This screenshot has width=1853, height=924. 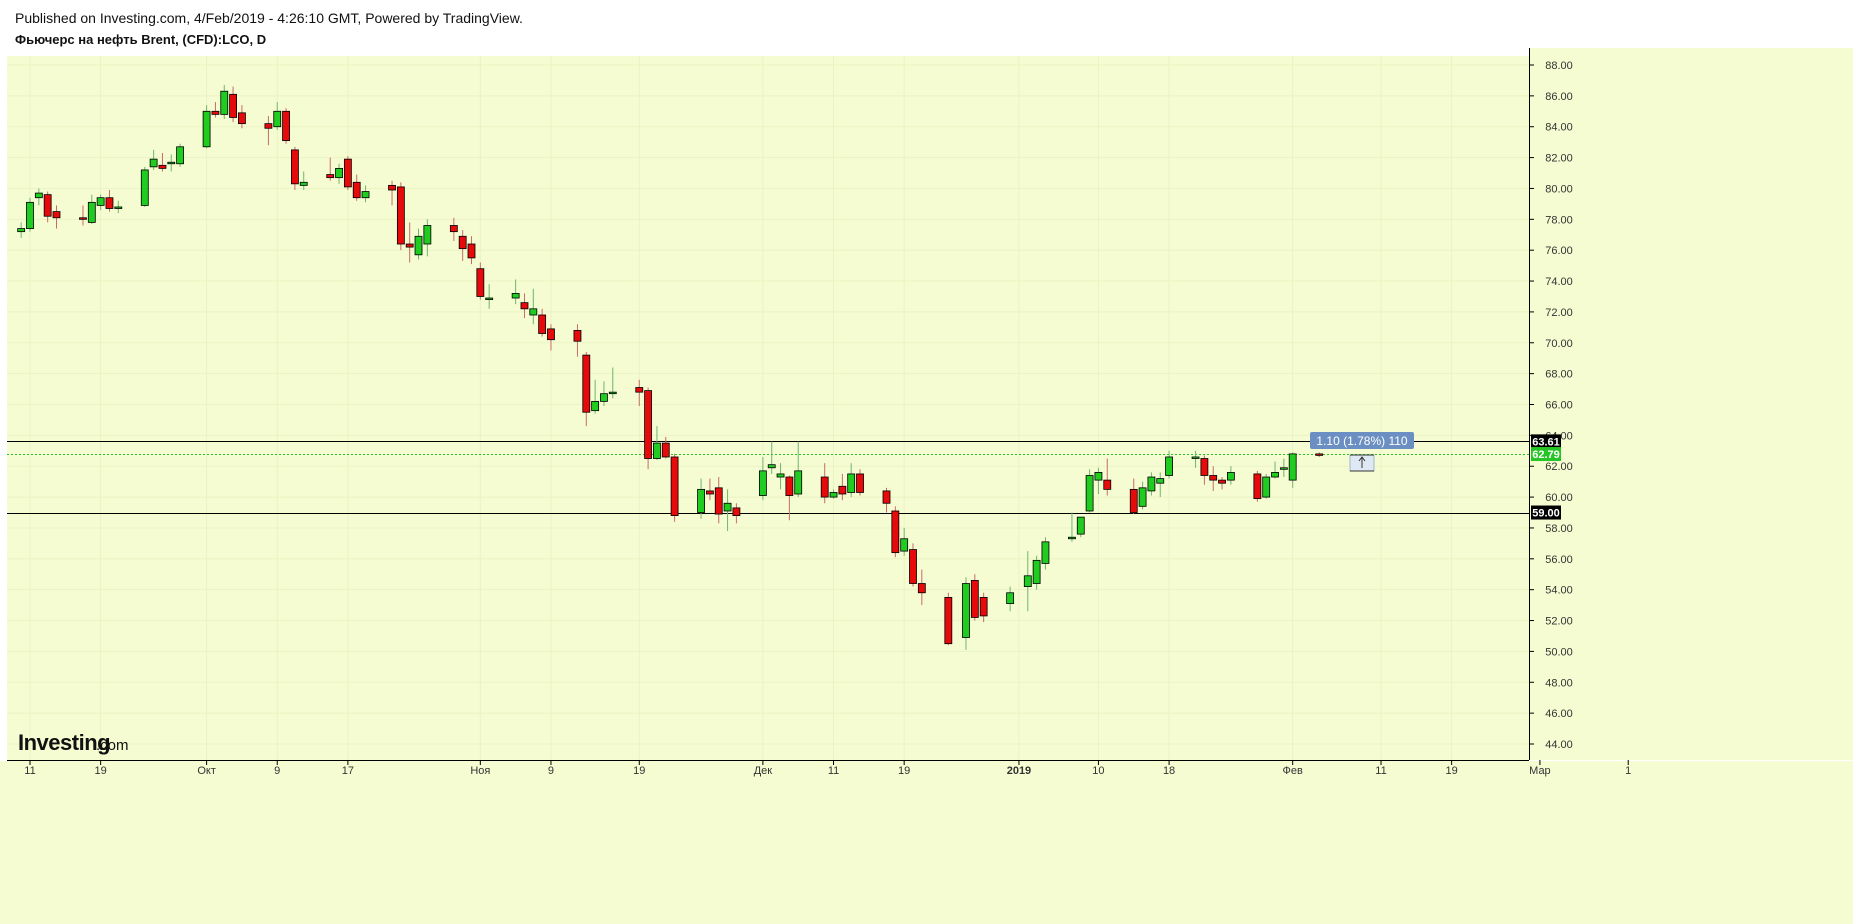 I want to click on y-tick-label: 72.00, so click(x=1559, y=313).